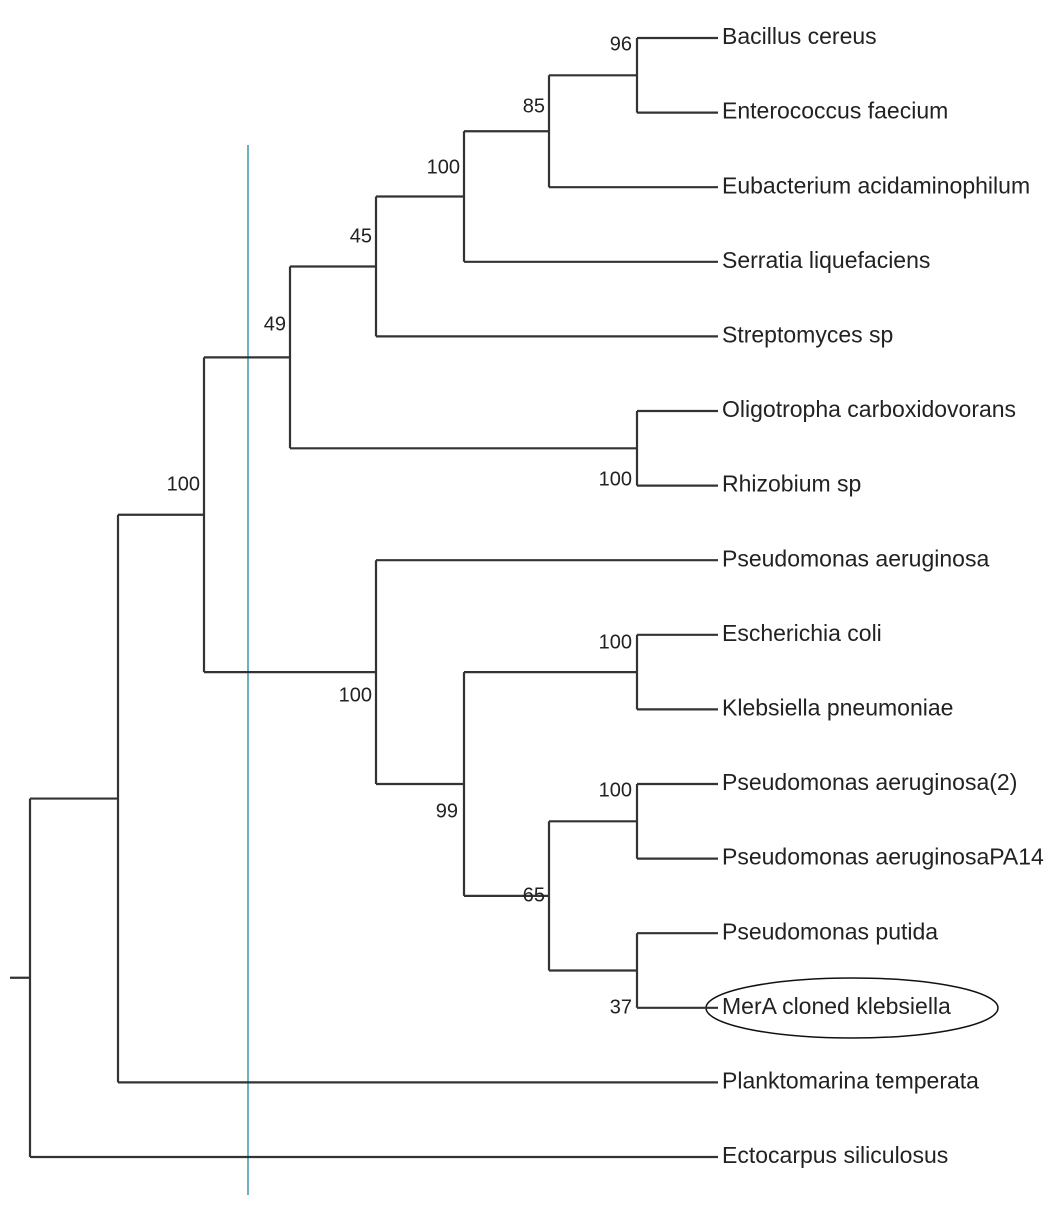 This screenshot has height=1207, width=1049. What do you see at coordinates (826, 260) in the screenshot?
I see `leaf-label: Serratia liquefaciens` at bounding box center [826, 260].